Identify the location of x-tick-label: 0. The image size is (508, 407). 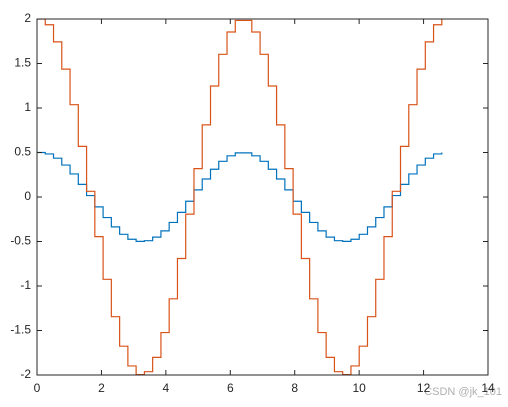
(37, 388).